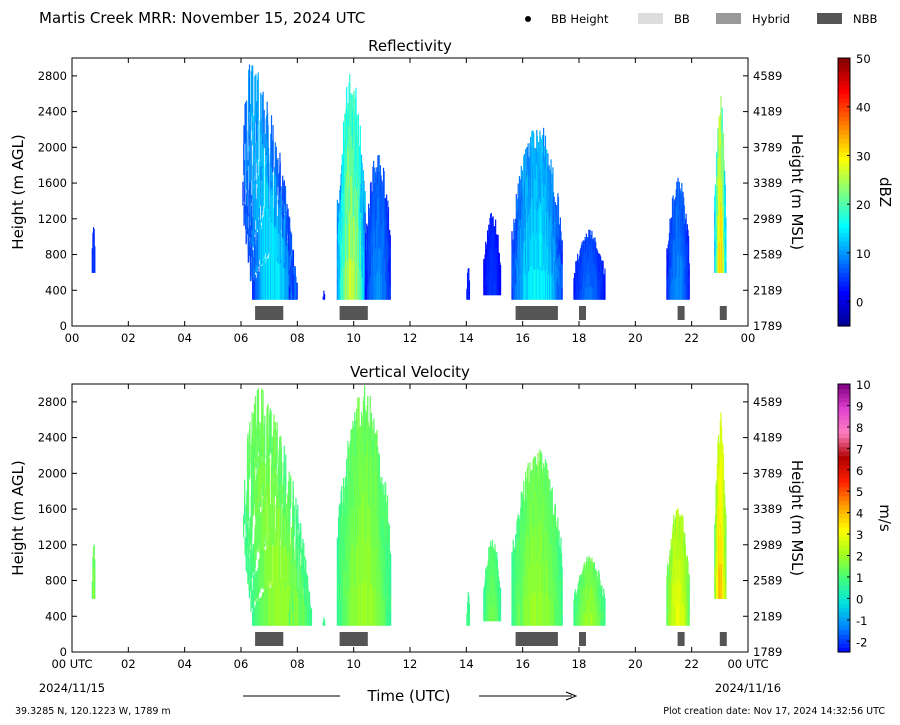 The image size is (900, 725). What do you see at coordinates (184, 664) in the screenshot?
I see `x-tick-label: 04` at bounding box center [184, 664].